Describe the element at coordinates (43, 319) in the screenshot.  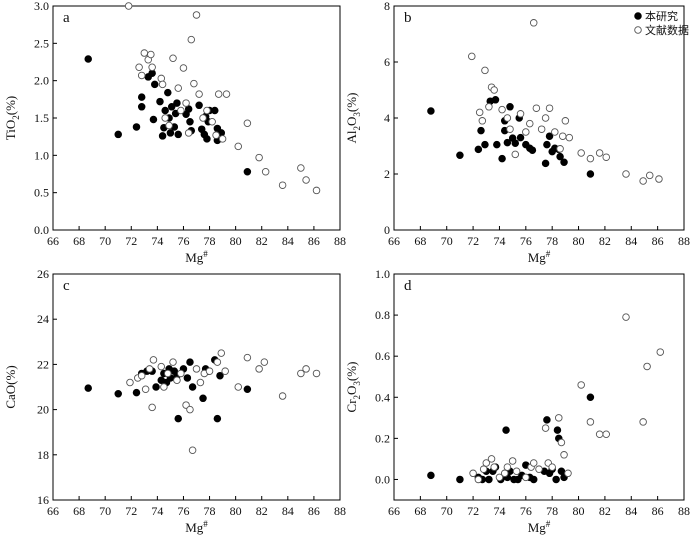
I see `y-tick-label: 24` at that location.